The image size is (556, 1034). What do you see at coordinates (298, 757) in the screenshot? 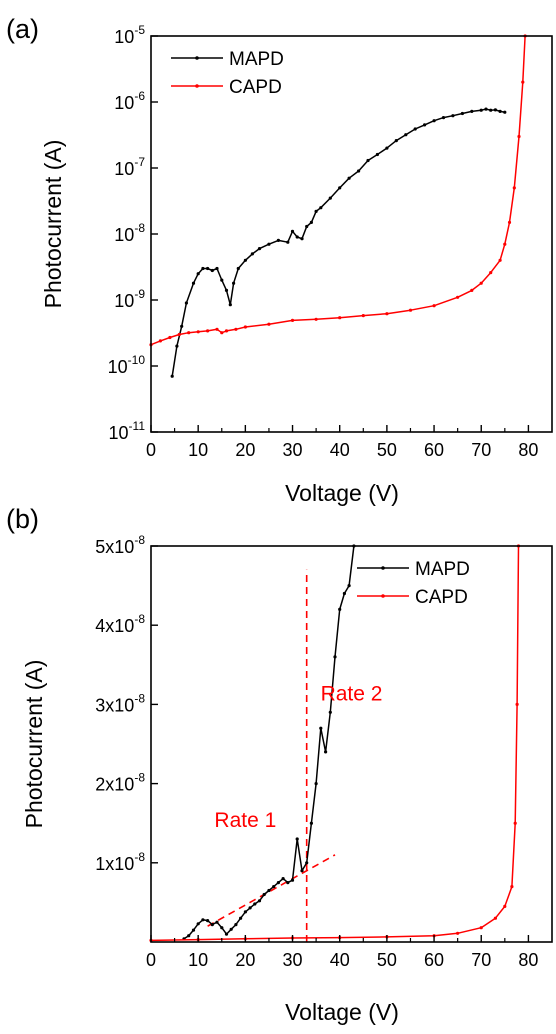
I see `annotations-b: Rate 1 Rate 2` at bounding box center [298, 757].